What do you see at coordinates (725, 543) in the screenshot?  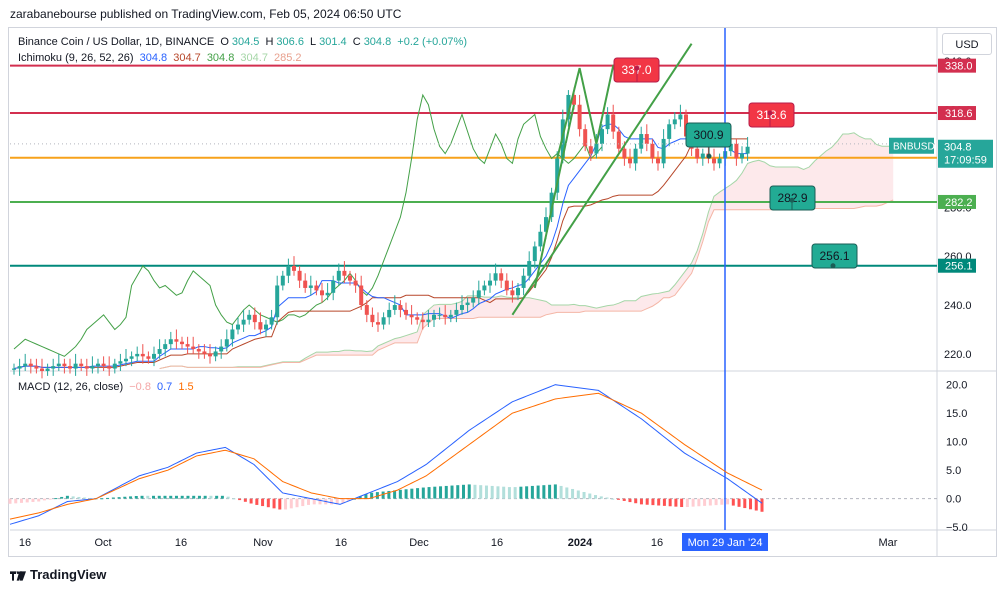 I see `crosshair-date-label: Mon 29 Jan '24` at bounding box center [725, 543].